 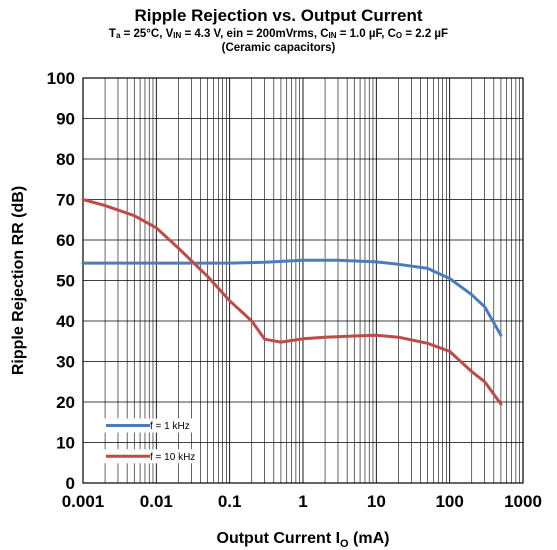 I want to click on x-tick-label: 10, so click(x=376, y=501).